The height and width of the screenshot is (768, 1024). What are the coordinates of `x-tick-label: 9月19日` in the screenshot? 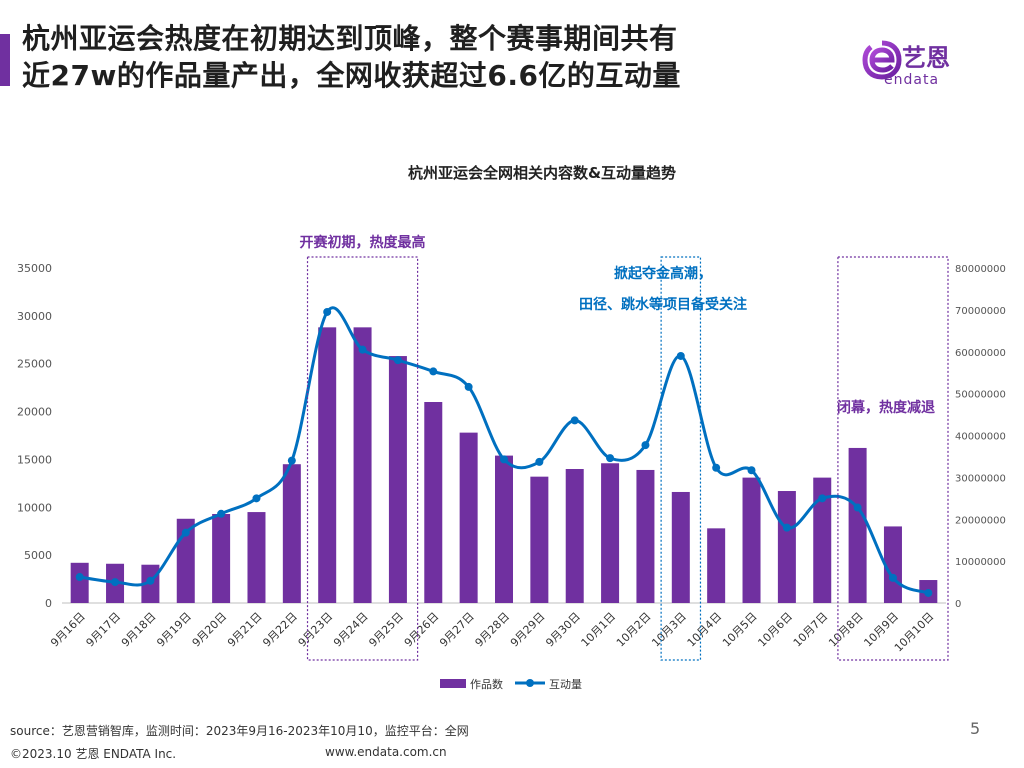 It's located at (174, 630).